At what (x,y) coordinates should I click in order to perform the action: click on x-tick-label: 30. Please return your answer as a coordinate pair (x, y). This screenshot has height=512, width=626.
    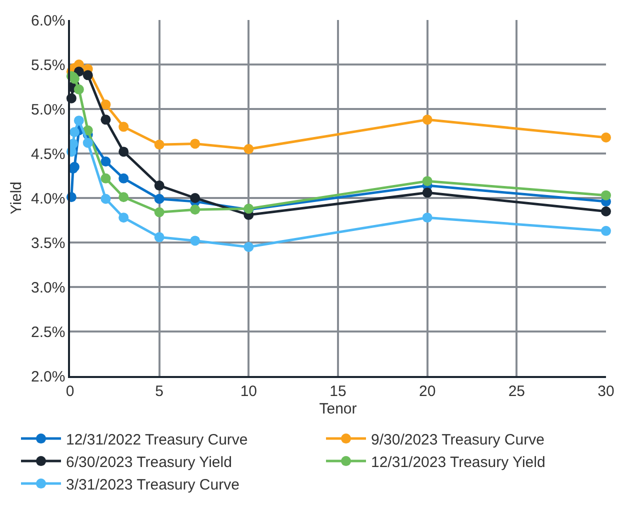
    Looking at the image, I should click on (606, 391).